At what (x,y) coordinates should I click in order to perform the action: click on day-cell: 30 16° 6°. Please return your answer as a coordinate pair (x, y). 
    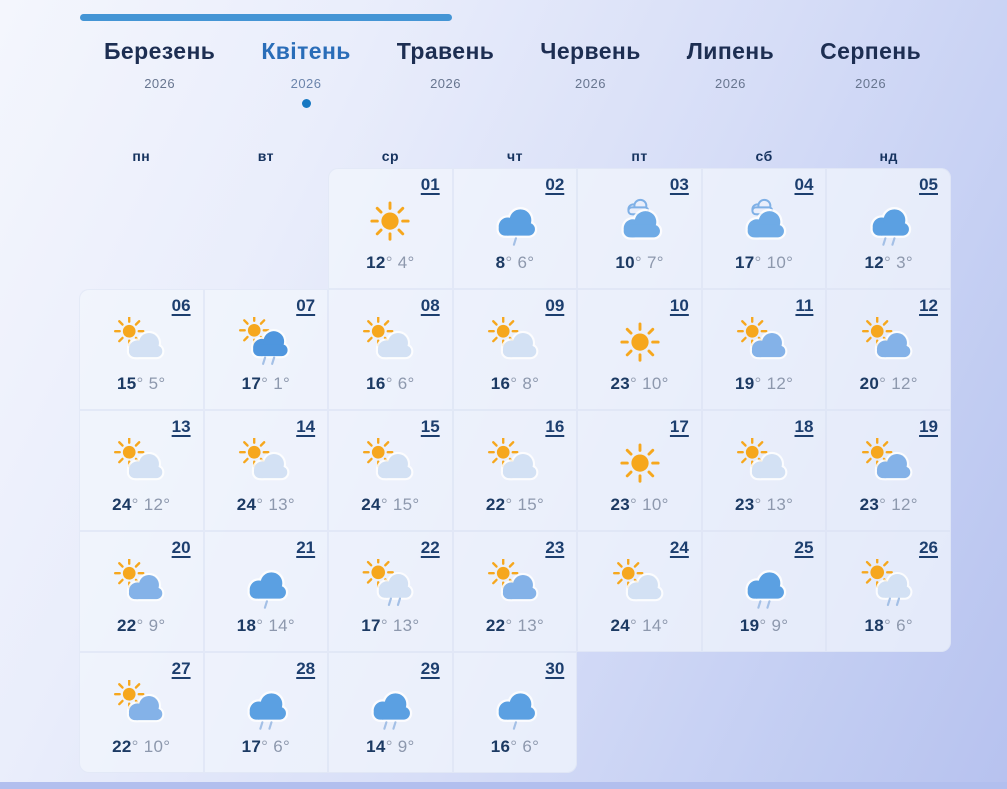
    Looking at the image, I should click on (515, 712).